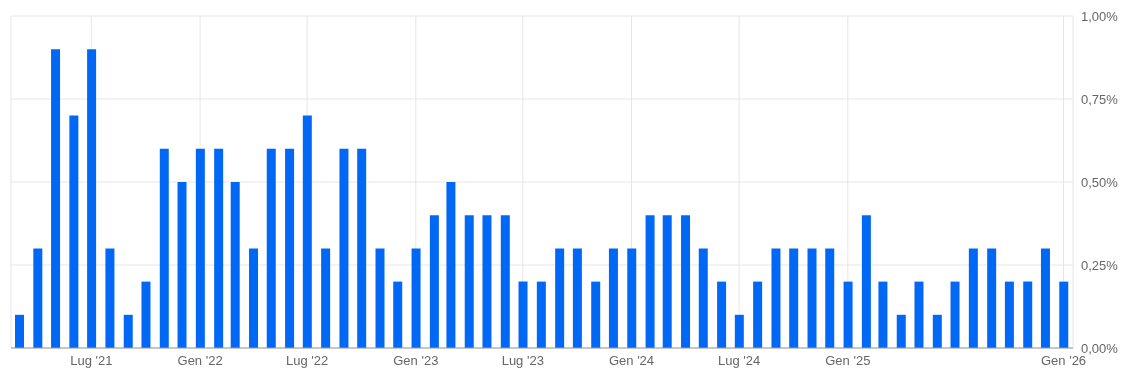  What do you see at coordinates (739, 361) in the screenshot?
I see `x-tick-label: Lug '24` at bounding box center [739, 361].